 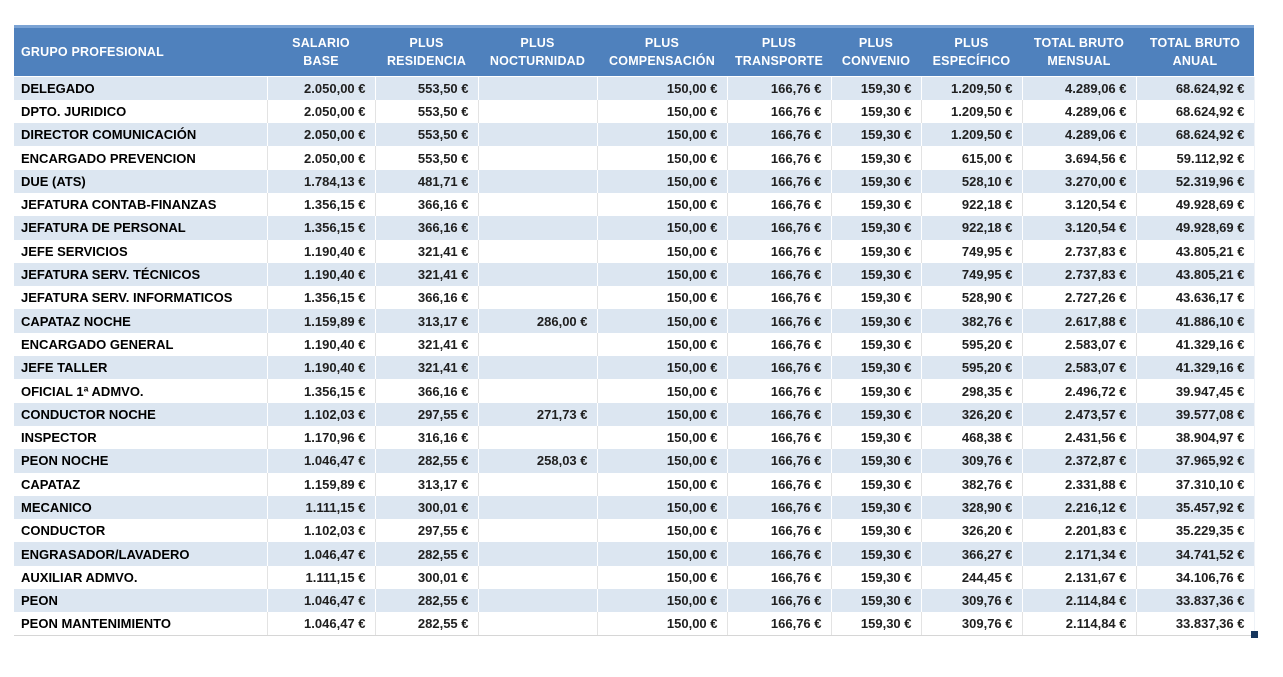 What do you see at coordinates (141, 554) in the screenshot?
I see `row-label: ENGRASADOR/LAVADERO` at bounding box center [141, 554].